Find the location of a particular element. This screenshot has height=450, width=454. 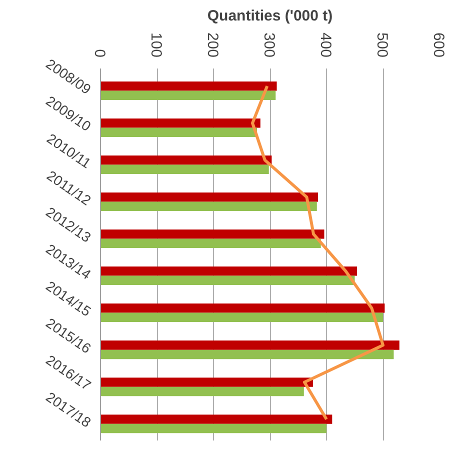

x-tick-label: 100 is located at coordinates (156, 45).